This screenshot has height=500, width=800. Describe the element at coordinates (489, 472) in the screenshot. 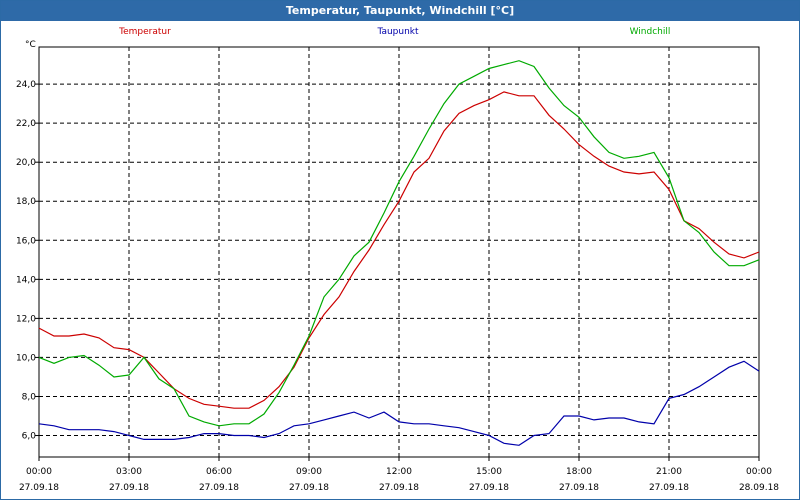

I see `x-tick-time-label: 15:00` at that location.